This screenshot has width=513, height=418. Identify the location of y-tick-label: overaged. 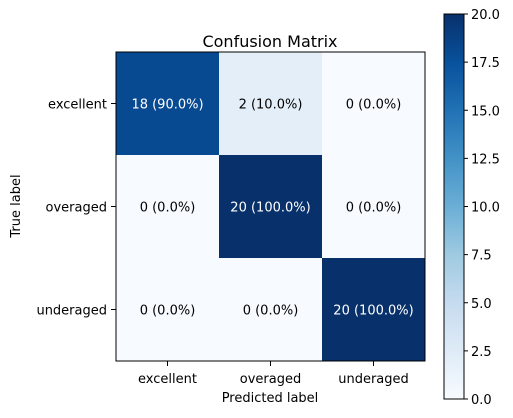
(76, 208).